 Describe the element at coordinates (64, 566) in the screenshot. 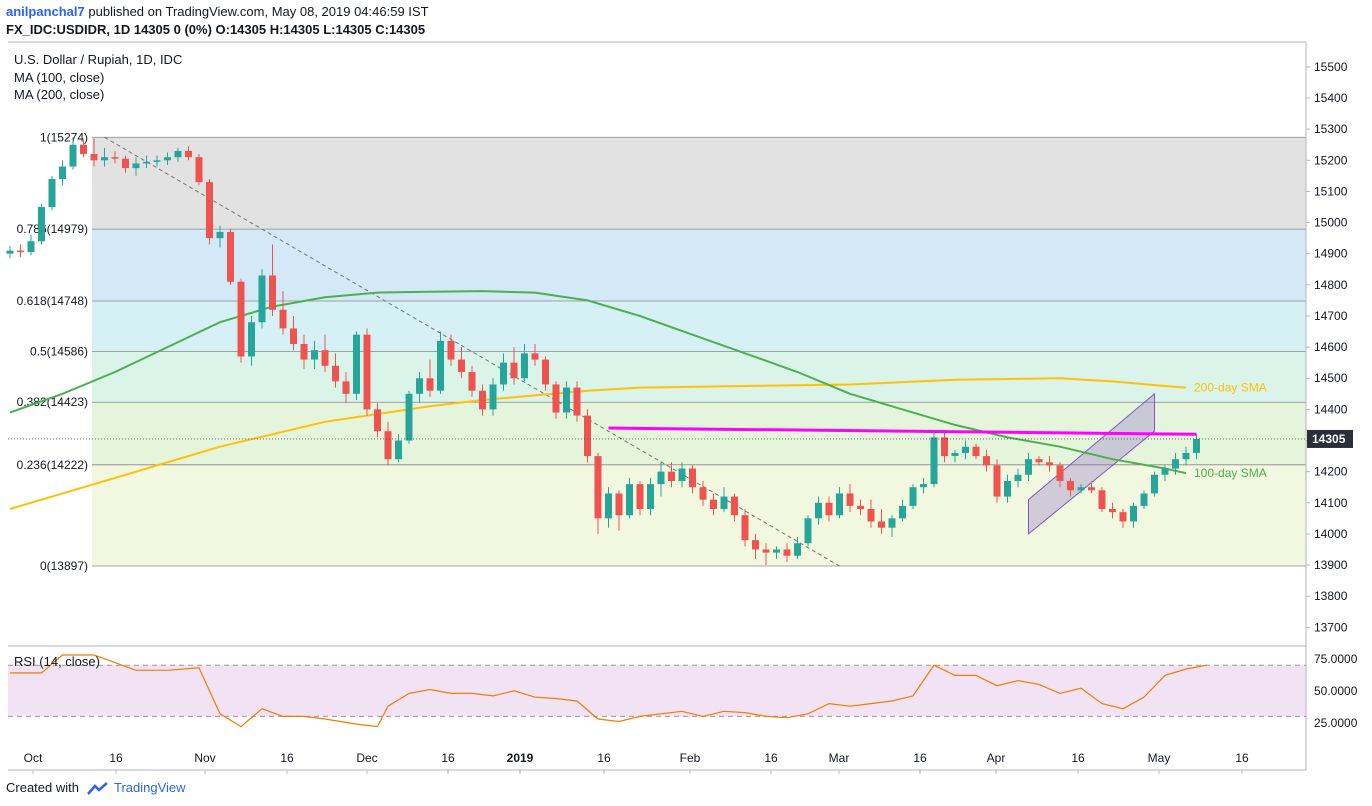

I see `fib-level-label: 0(13897)` at that location.